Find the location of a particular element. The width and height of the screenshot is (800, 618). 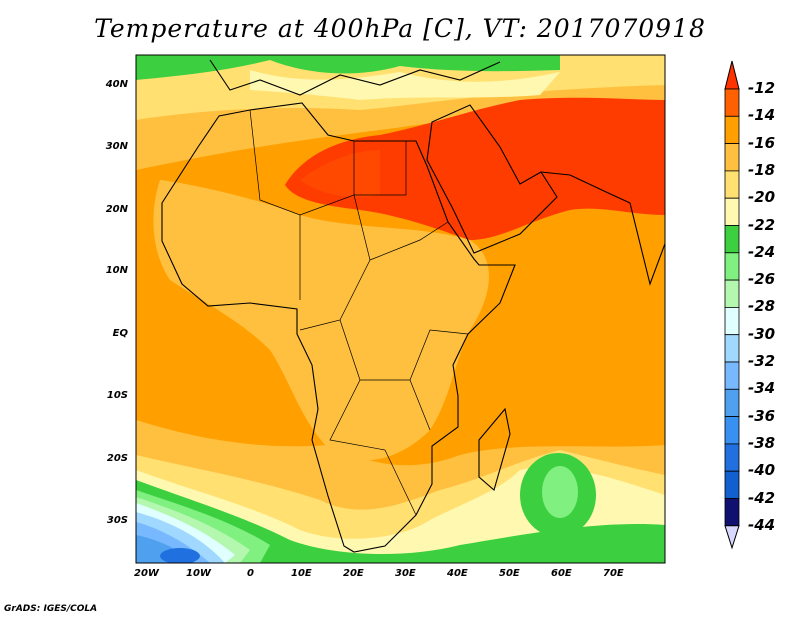

field-red-core is located at coordinates (340, 173).